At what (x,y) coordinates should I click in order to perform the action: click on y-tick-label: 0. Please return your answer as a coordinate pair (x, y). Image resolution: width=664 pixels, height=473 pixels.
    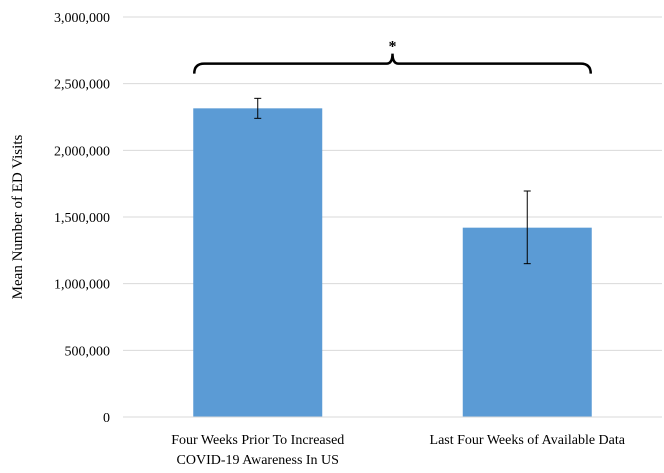
    Looking at the image, I should click on (106, 418).